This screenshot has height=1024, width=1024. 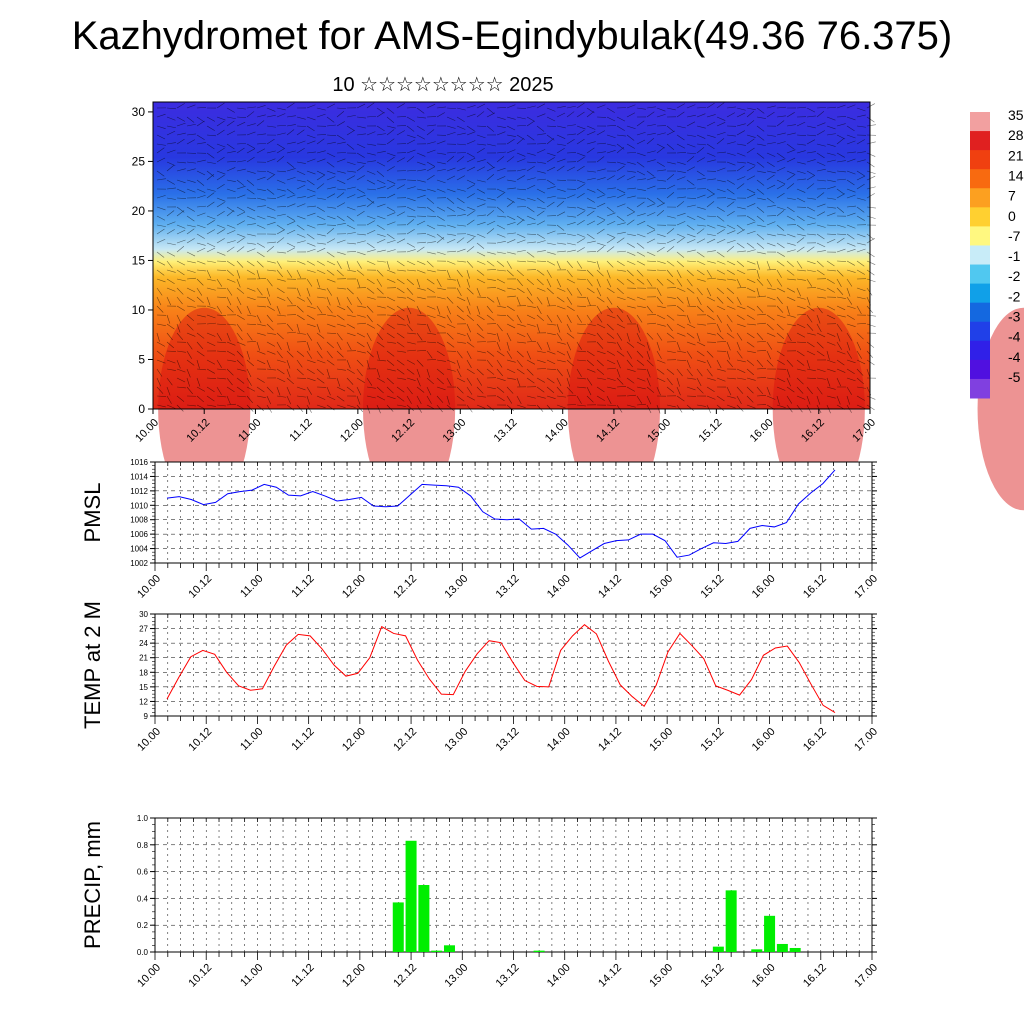 What do you see at coordinates (139, 462) in the screenshot?
I see `y-tick-label: 1016` at bounding box center [139, 462].